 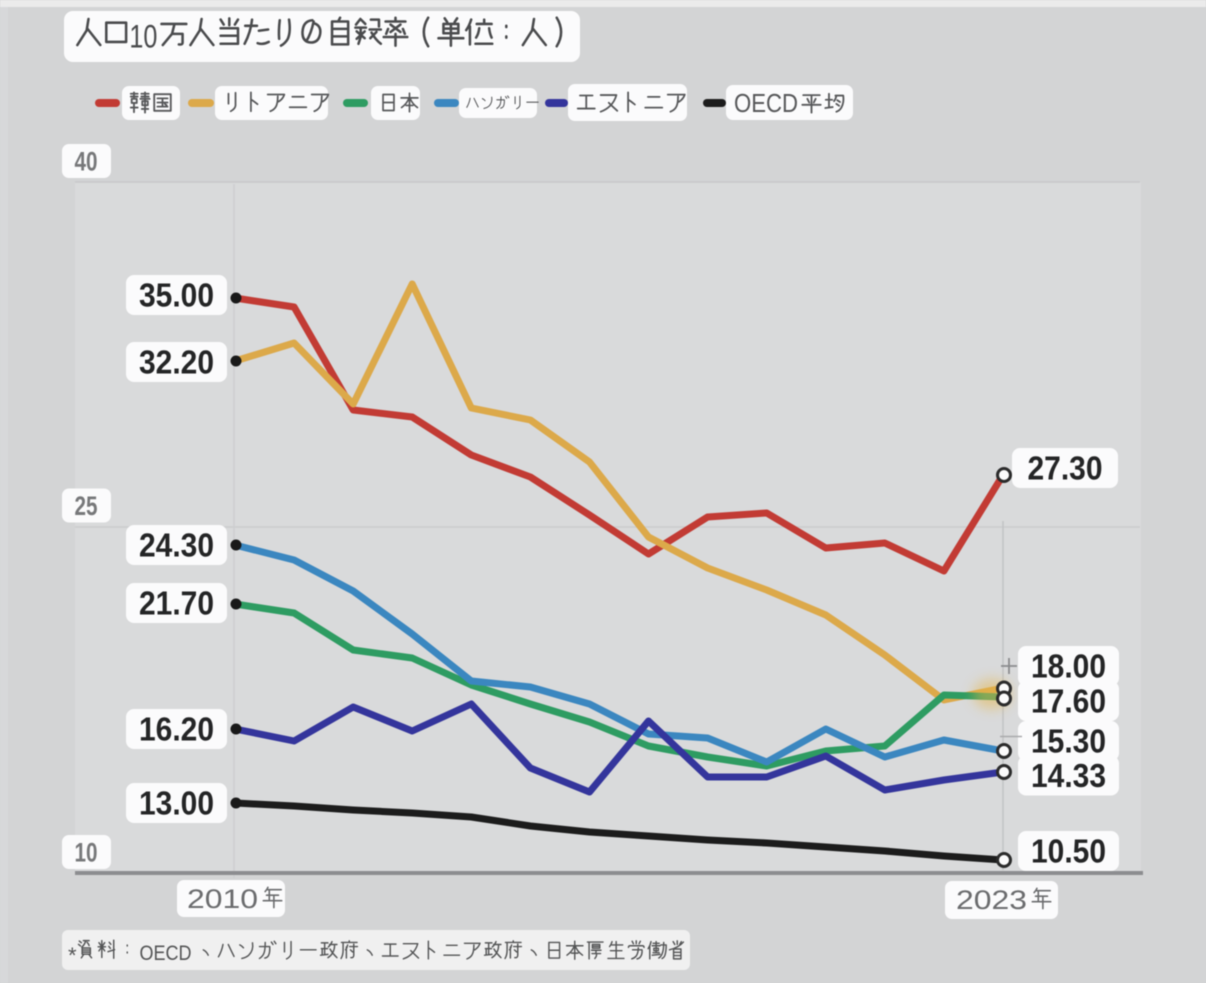 I want to click on svg-text: 14.33, so click(x=1068, y=775).